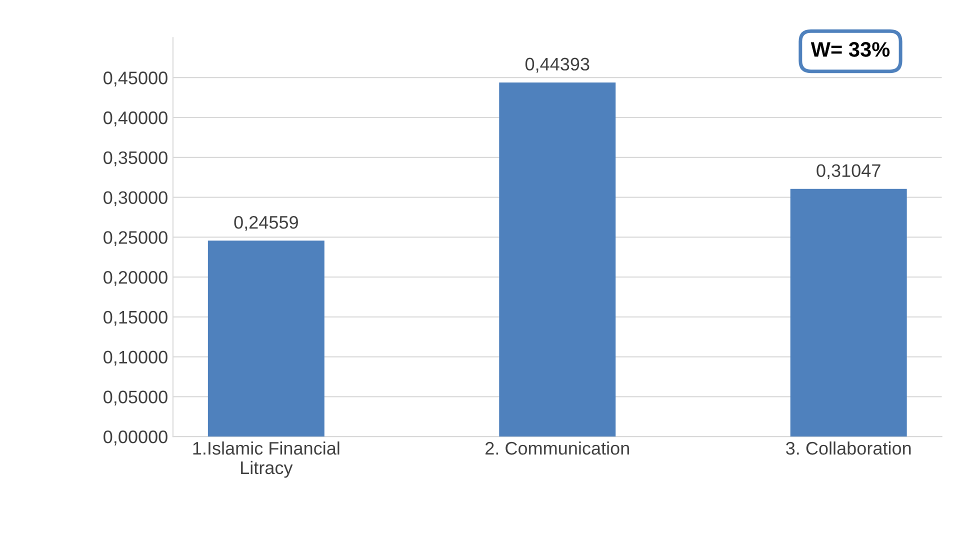 The image size is (961, 539). Describe the element at coordinates (136, 398) in the screenshot. I see `y-tick-label: 0,05000` at that location.